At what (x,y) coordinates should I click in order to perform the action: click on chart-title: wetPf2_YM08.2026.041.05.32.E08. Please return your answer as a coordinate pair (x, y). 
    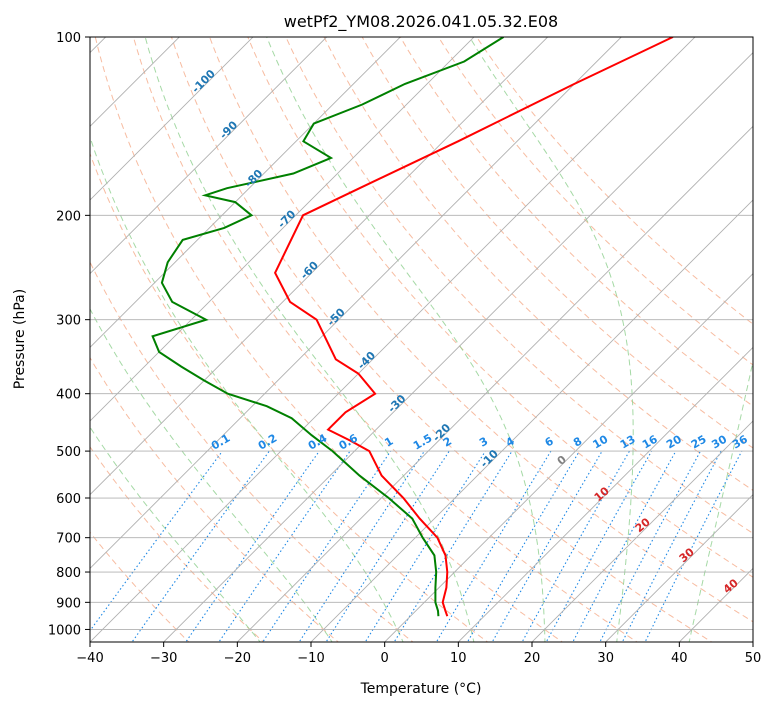
    Looking at the image, I should click on (421, 22).